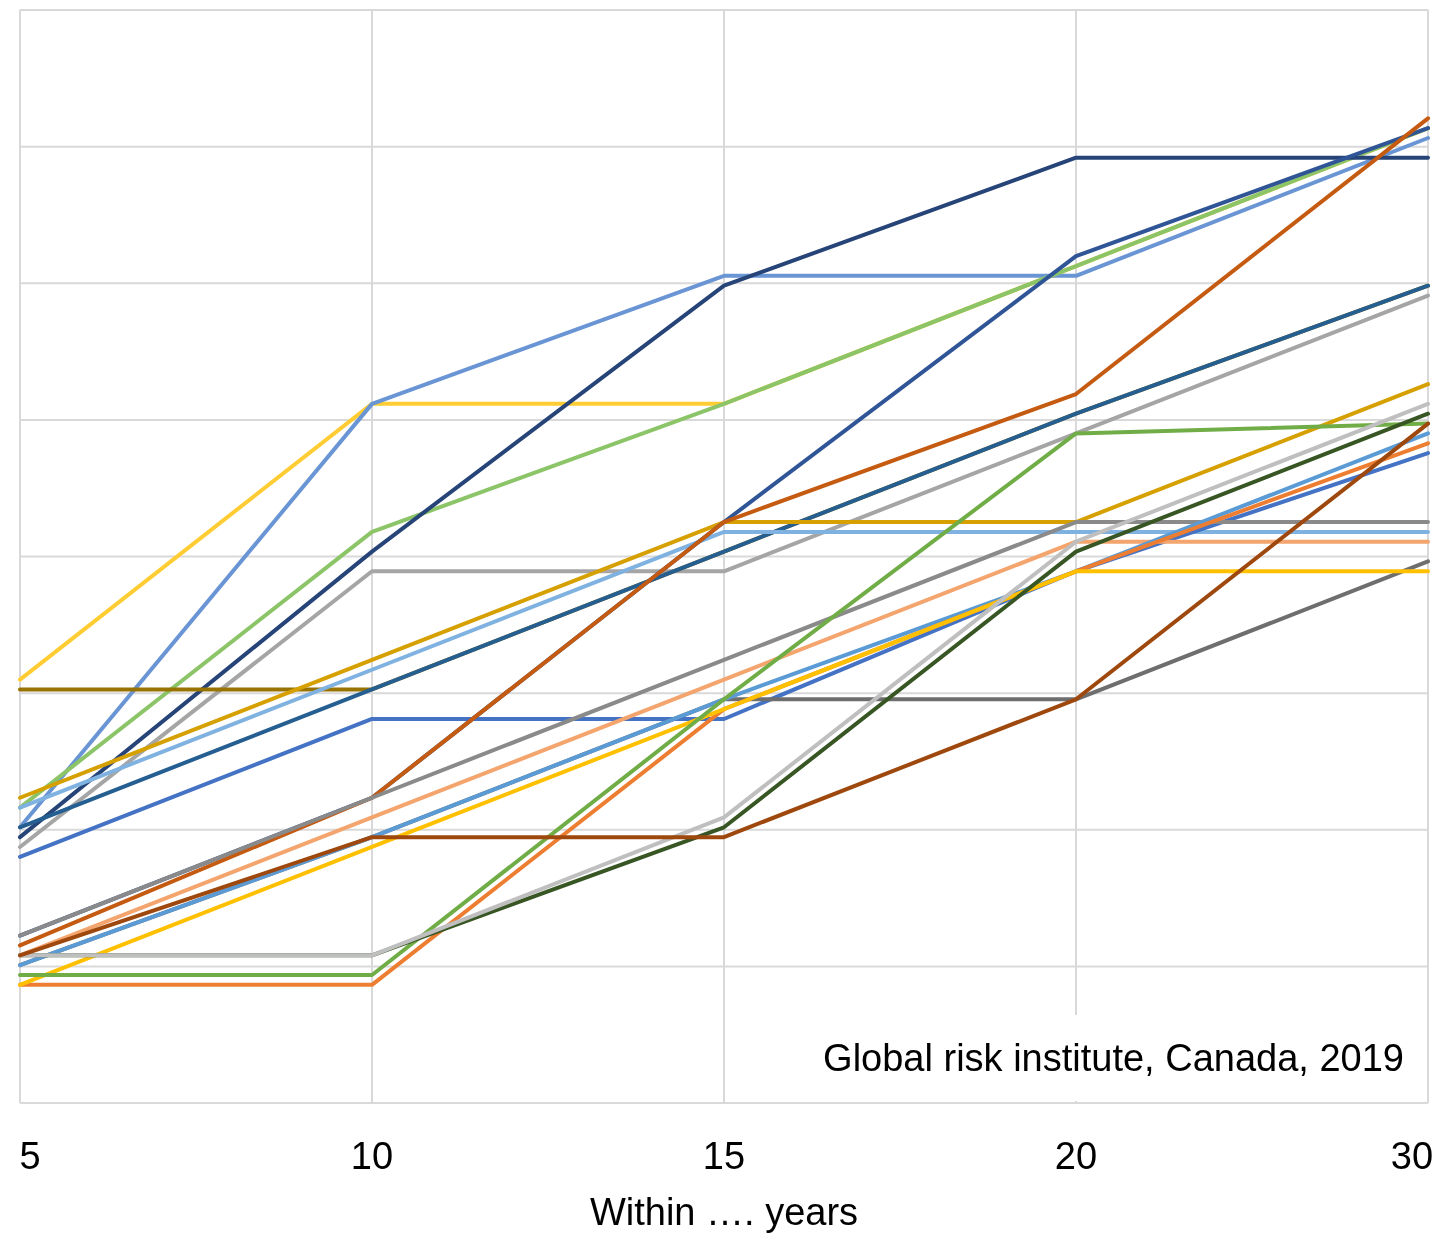  What do you see at coordinates (724, 1156) in the screenshot?
I see `x-tick-label: 15` at bounding box center [724, 1156].